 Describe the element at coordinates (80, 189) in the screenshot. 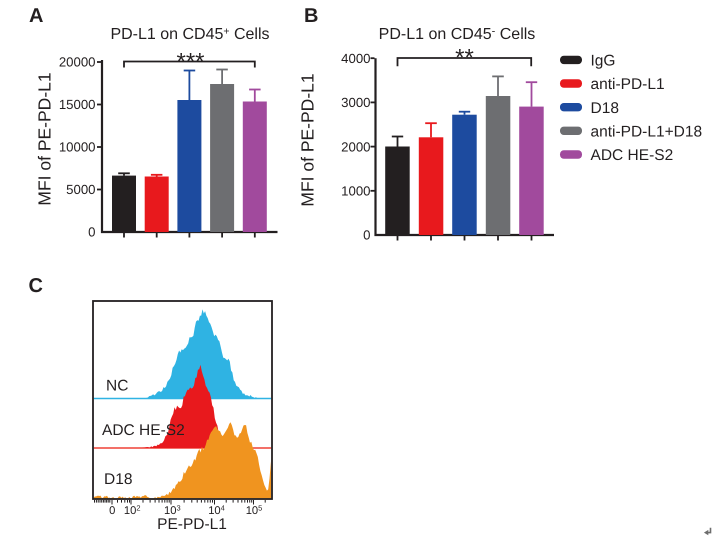

I see `svg-text: 5000` at that location.